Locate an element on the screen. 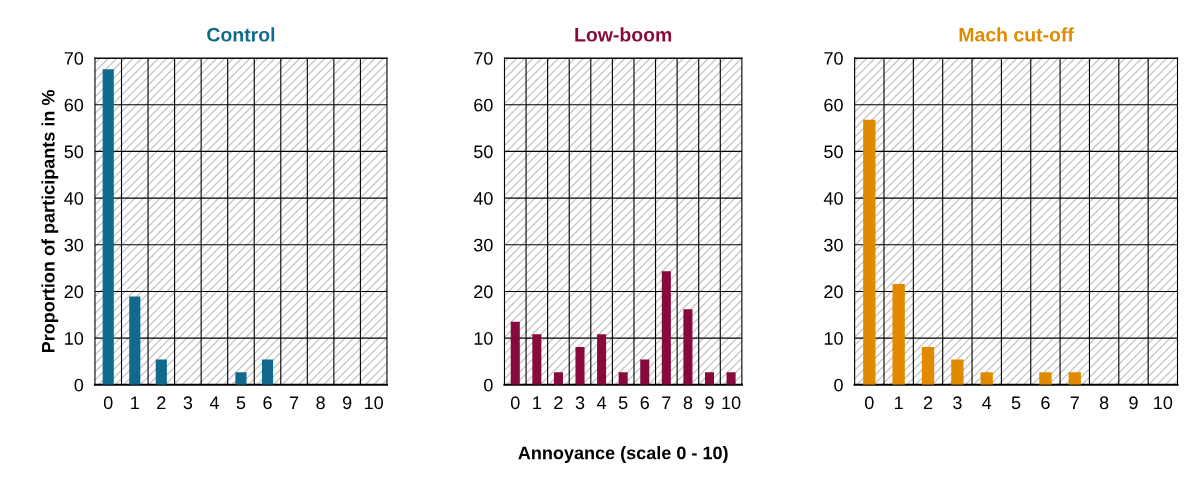 This screenshot has height=484, width=1187. chart-title: Control is located at coordinates (241, 34).